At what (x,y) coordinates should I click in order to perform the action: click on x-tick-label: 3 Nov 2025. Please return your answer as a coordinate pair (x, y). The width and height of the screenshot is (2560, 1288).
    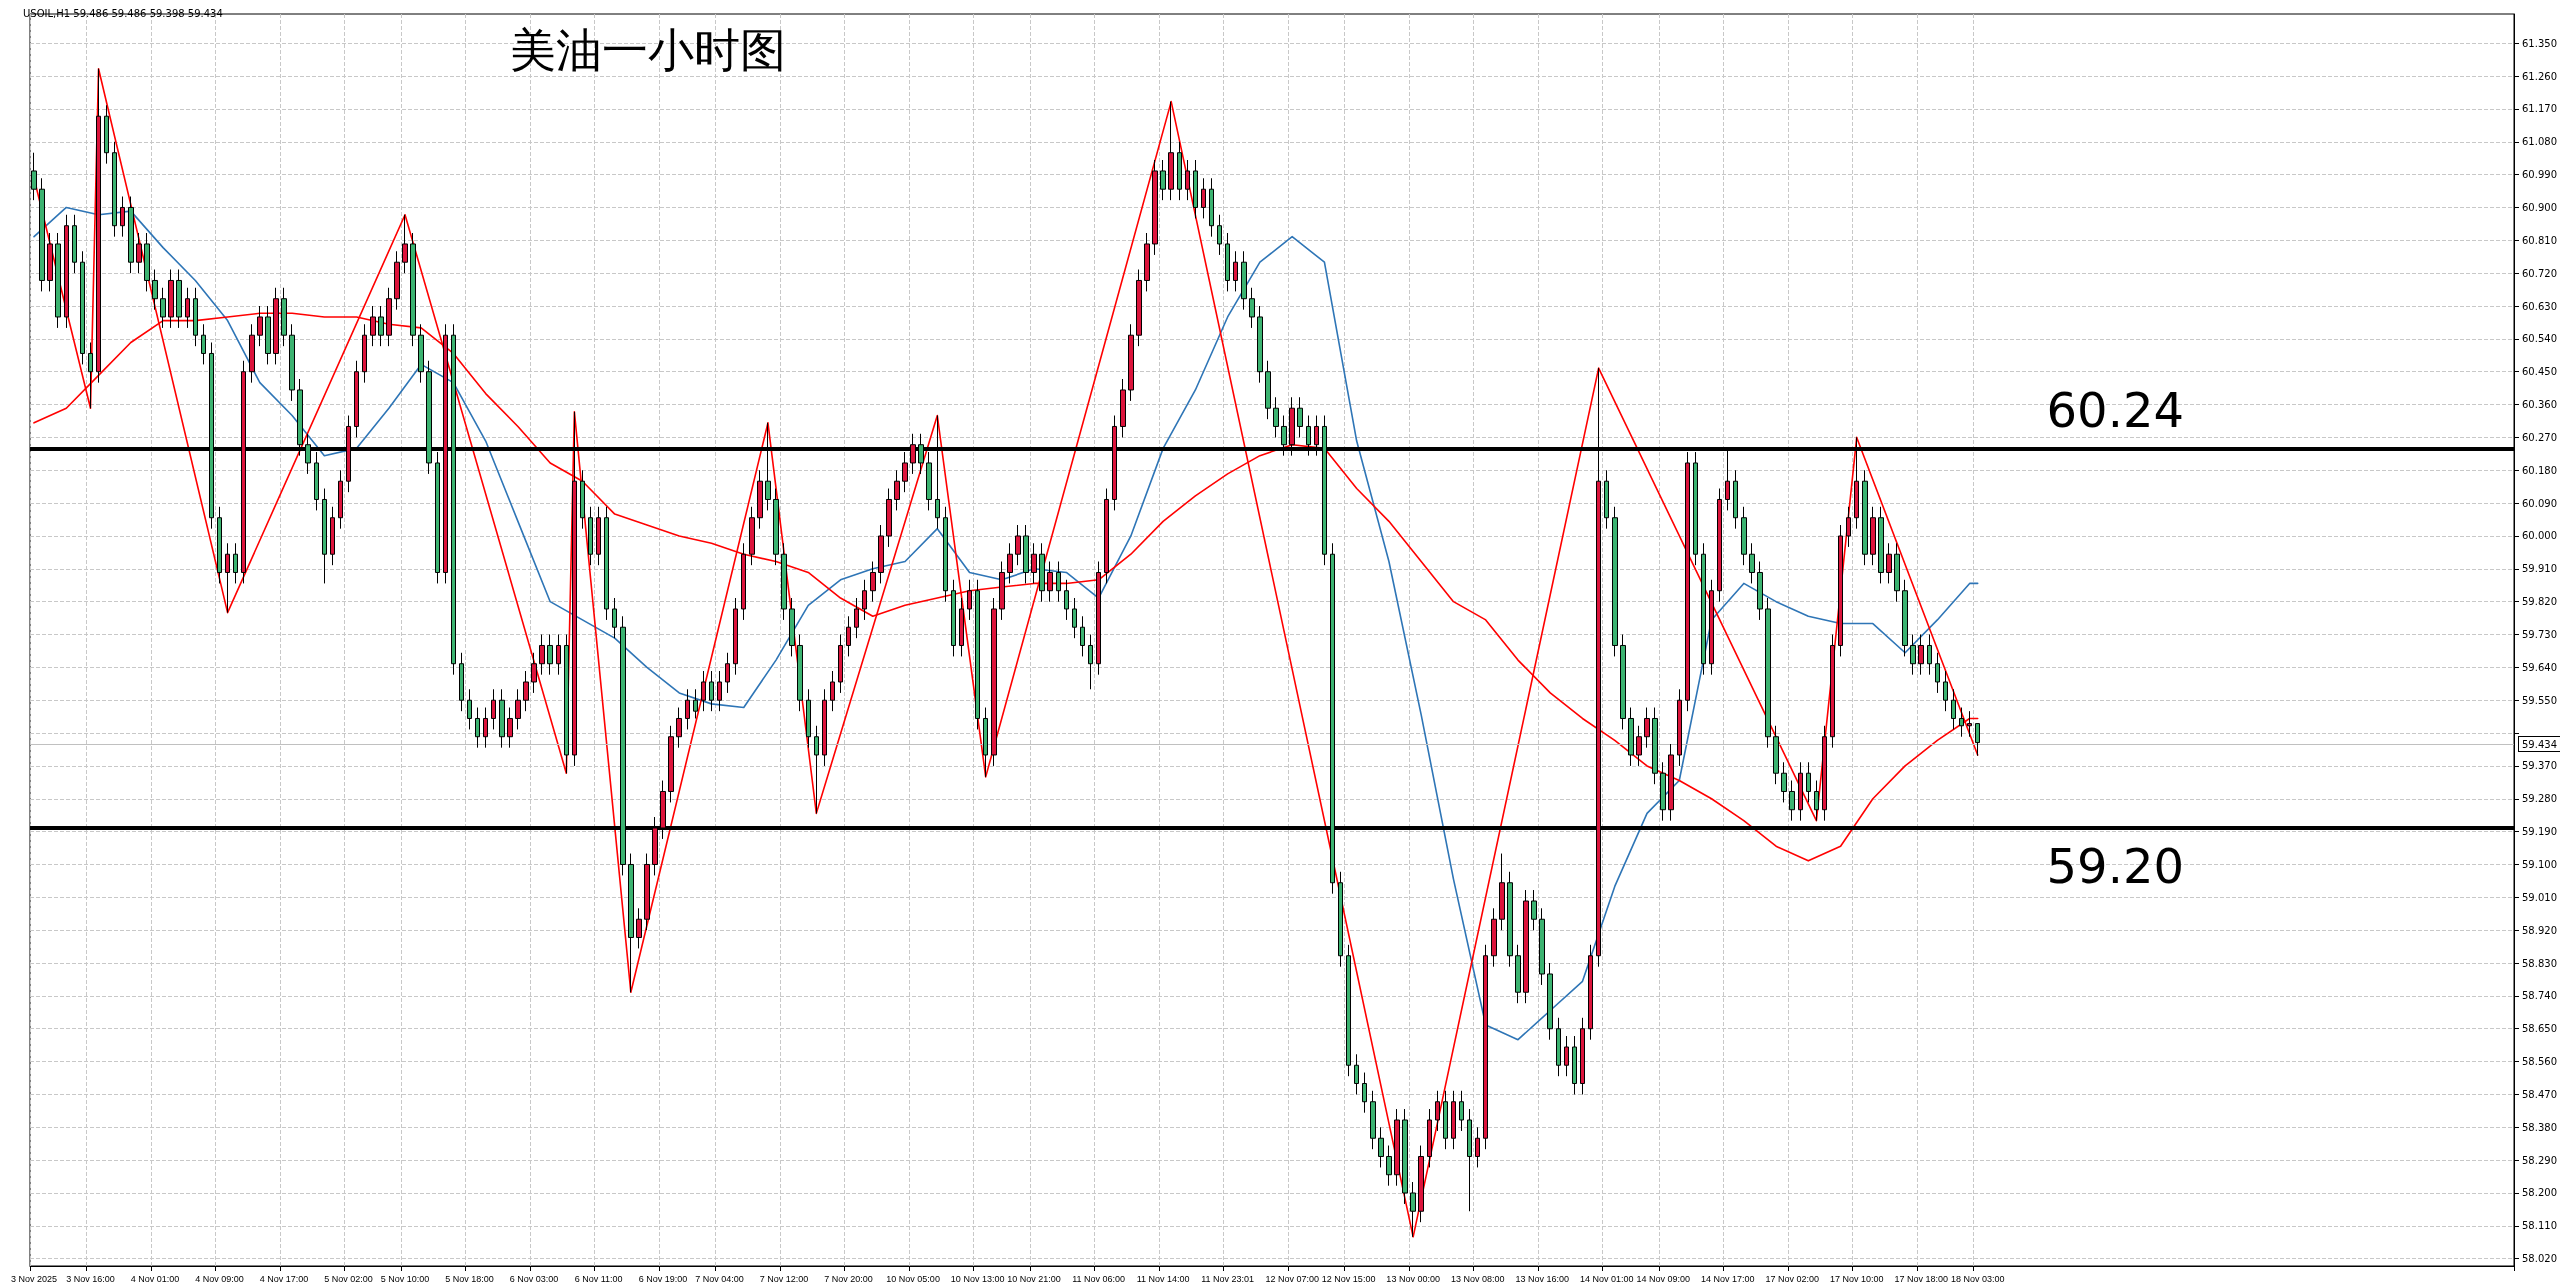
    Looking at the image, I should click on (34, 1278).